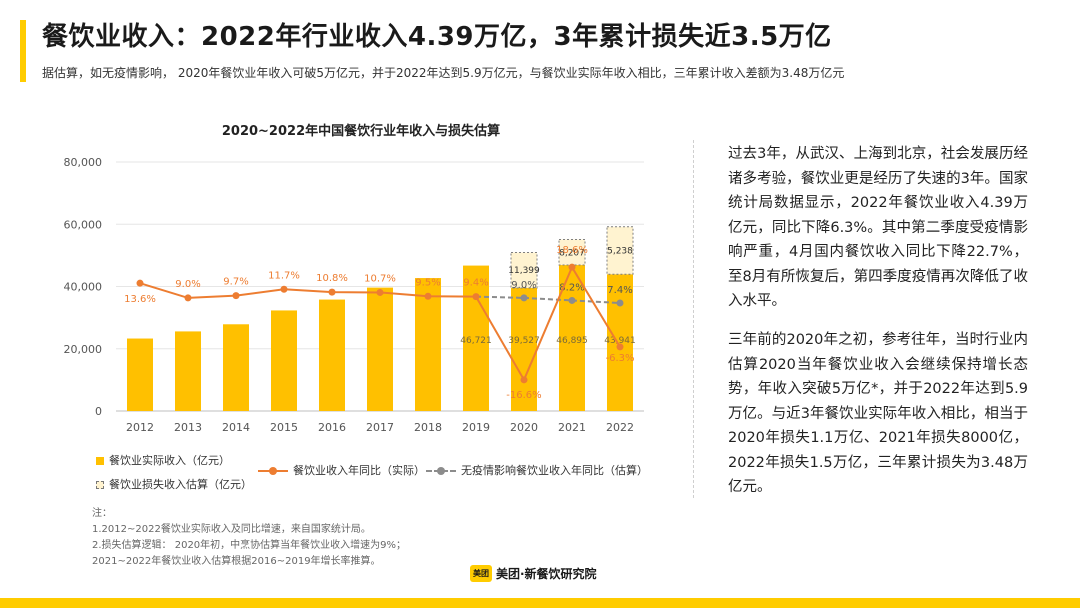 This screenshot has width=1080, height=608. Describe the element at coordinates (546, 574) in the screenshot. I see `brand-name: 美团·新餐饮研究院` at that location.